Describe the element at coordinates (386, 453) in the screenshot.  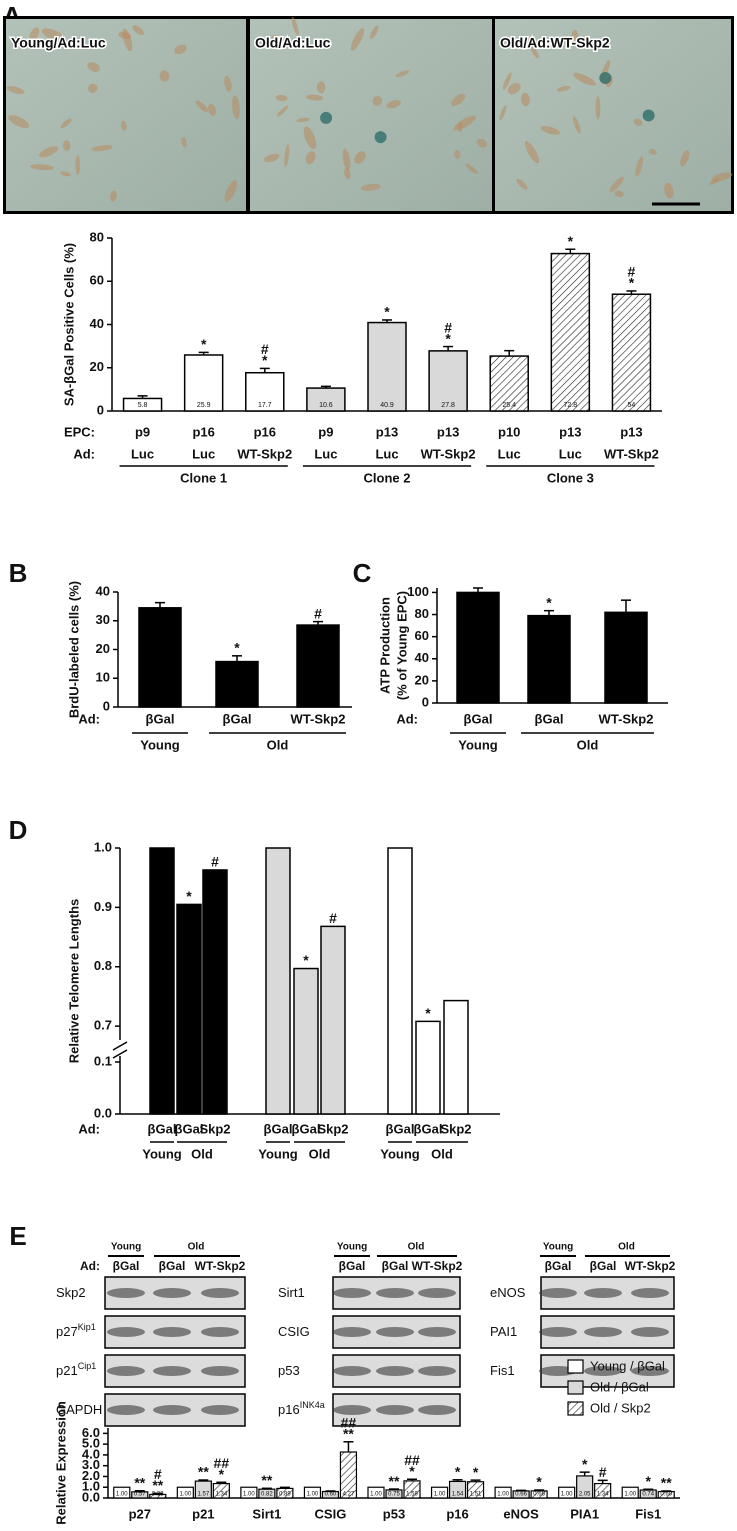
I see `x-tick-label: Luc` at that location.